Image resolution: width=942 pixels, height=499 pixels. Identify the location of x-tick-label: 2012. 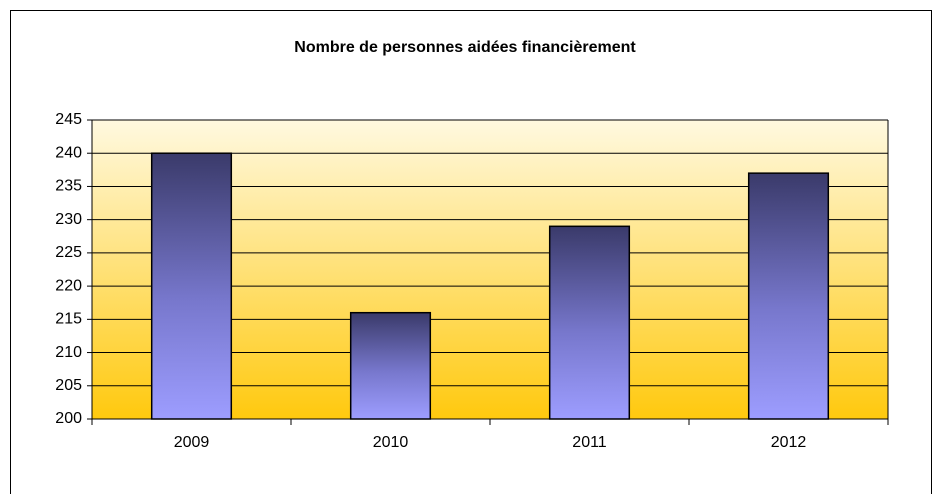
(789, 442).